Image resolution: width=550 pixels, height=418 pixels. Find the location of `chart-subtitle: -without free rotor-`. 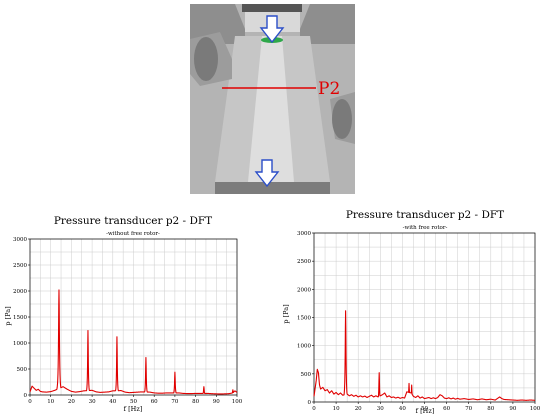

chart-subtitle: -without free rotor- is located at coordinates (133, 234).